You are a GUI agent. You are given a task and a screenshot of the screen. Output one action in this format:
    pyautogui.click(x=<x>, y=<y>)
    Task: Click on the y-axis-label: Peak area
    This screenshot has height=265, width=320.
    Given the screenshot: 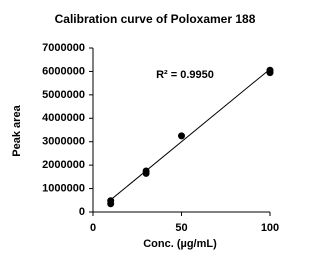 What is the action you would take?
    pyautogui.click(x=17, y=130)
    